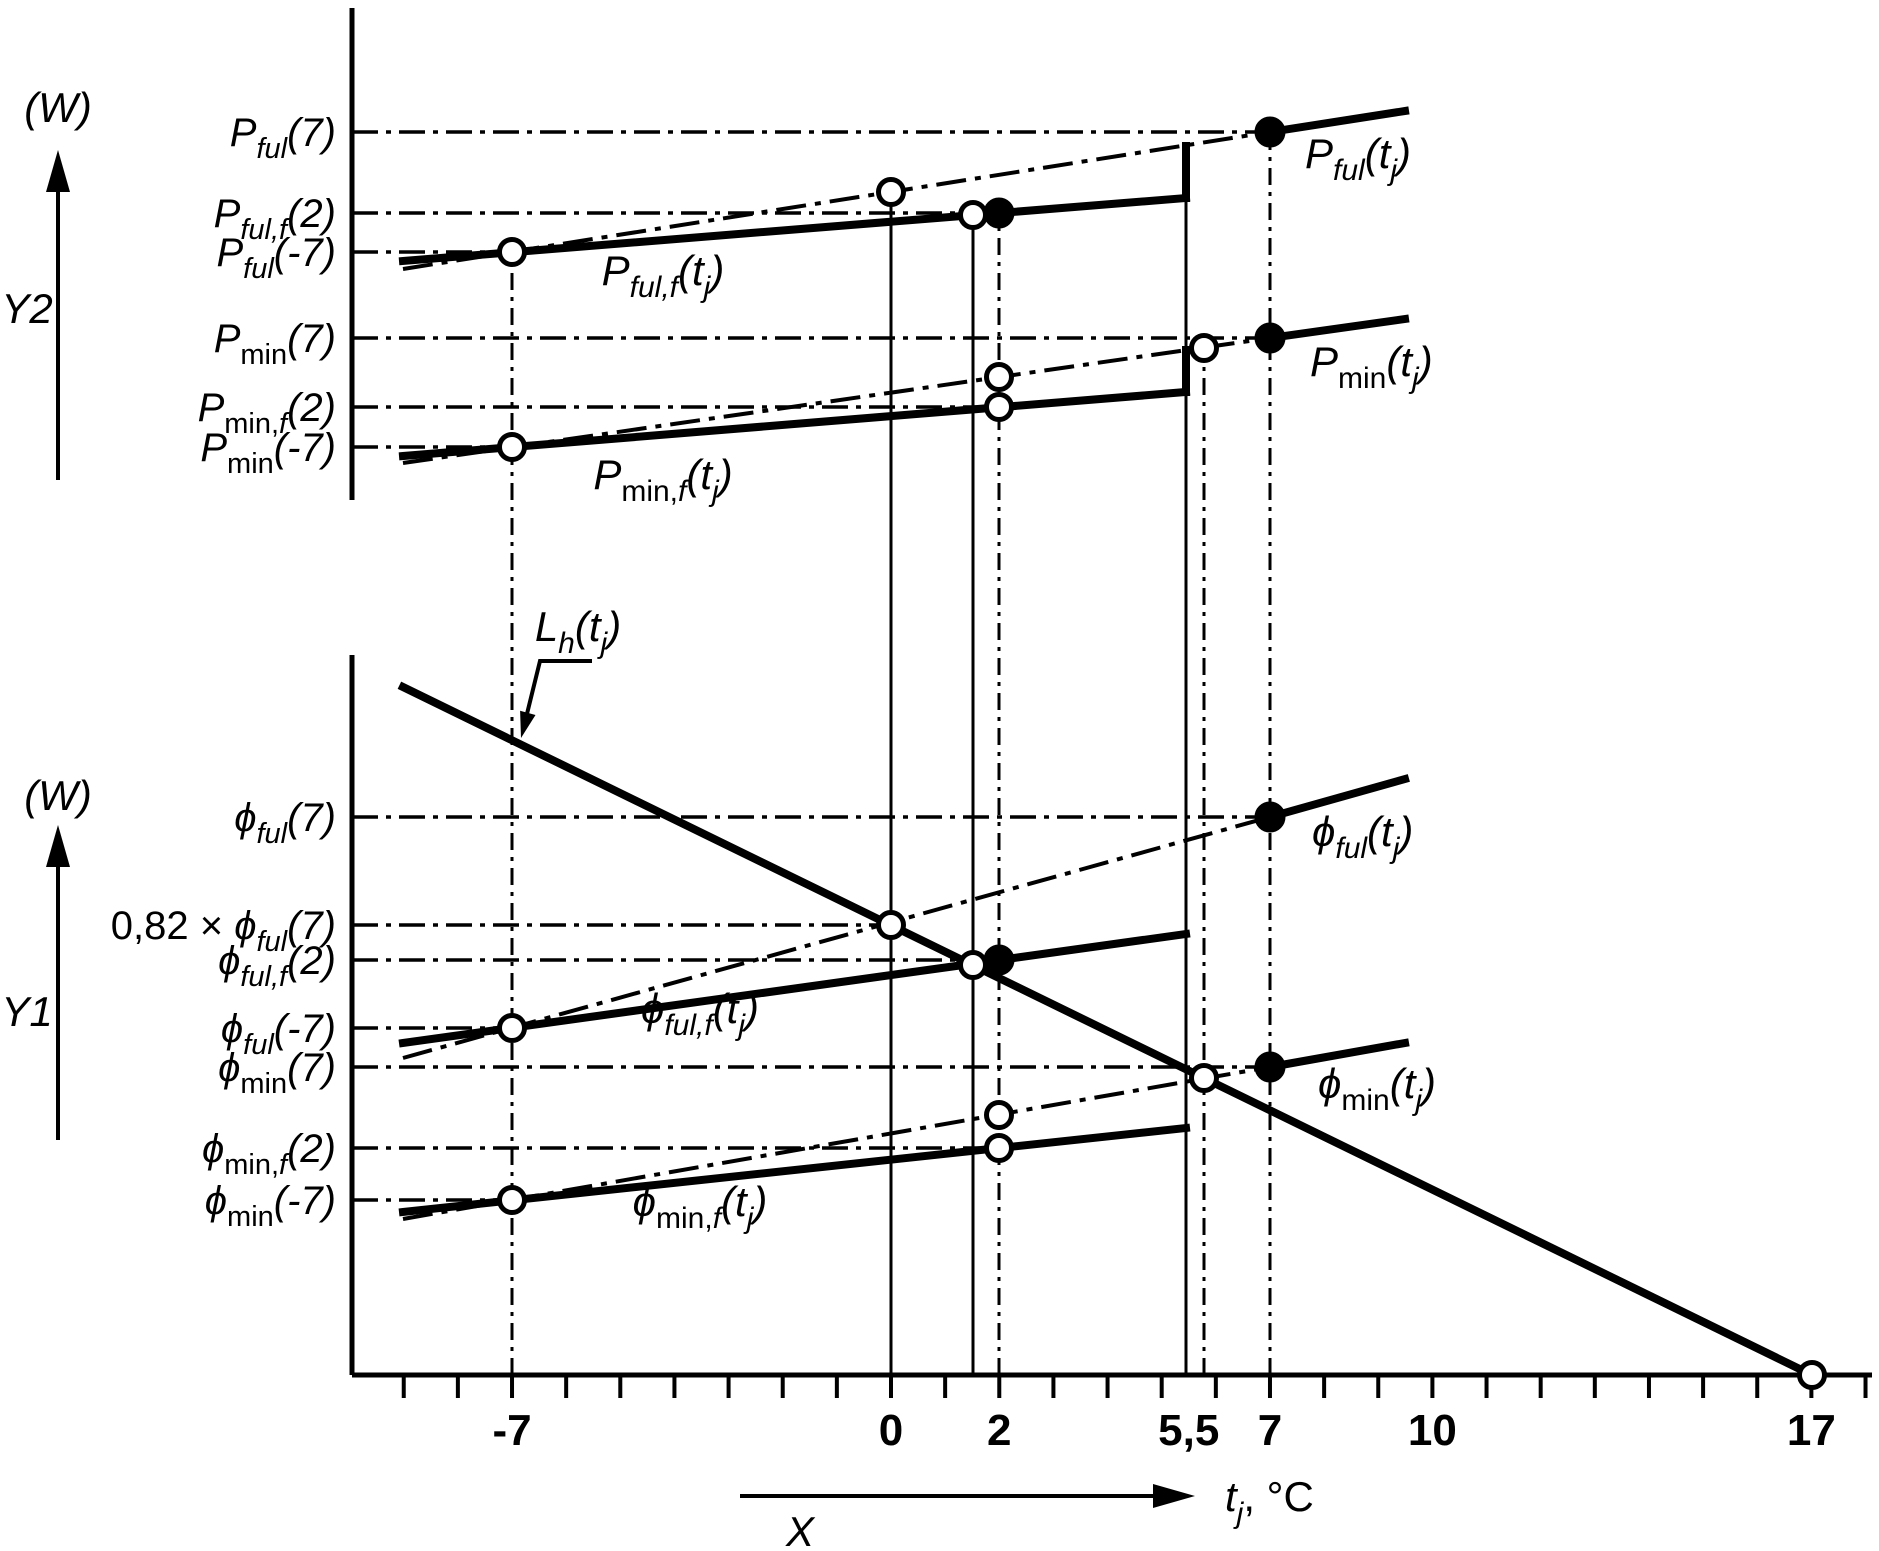  What do you see at coordinates (700, 1013) in the screenshot?
I see `label-phi_ful,f(tj): ϕful,f(tj)` at bounding box center [700, 1013].